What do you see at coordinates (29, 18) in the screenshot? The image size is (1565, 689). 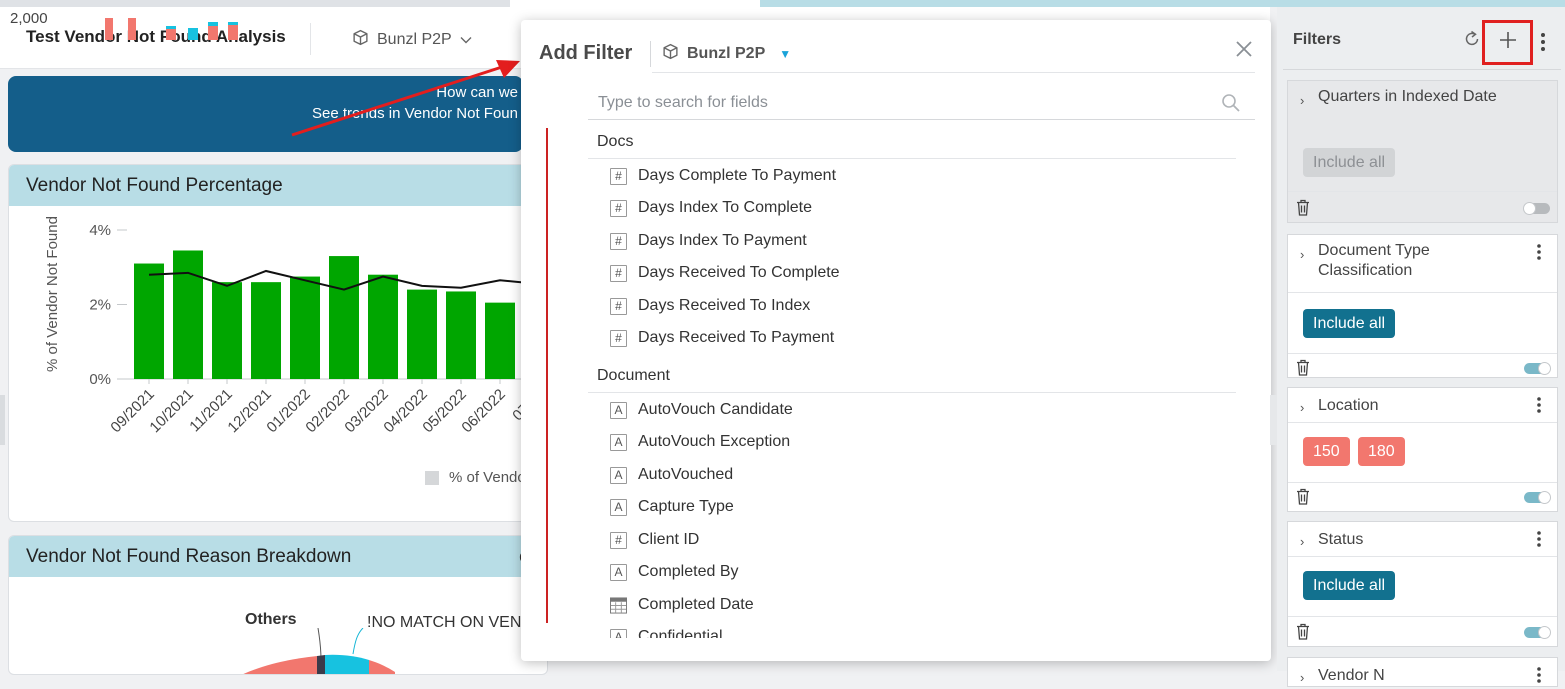 I see `axis-tick: 2,000` at bounding box center [29, 18].